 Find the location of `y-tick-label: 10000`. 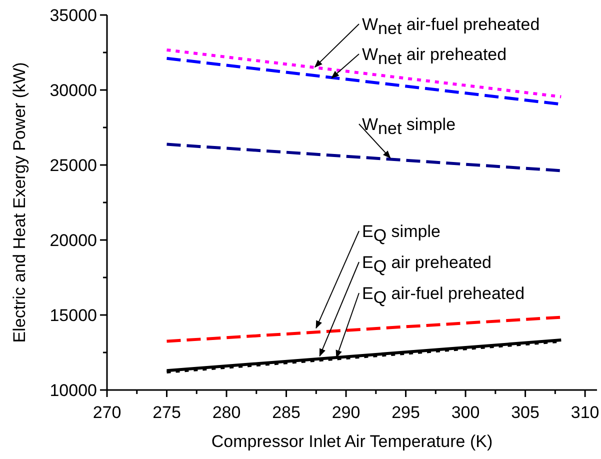

y-tick-label: 10000 is located at coordinates (73, 390).